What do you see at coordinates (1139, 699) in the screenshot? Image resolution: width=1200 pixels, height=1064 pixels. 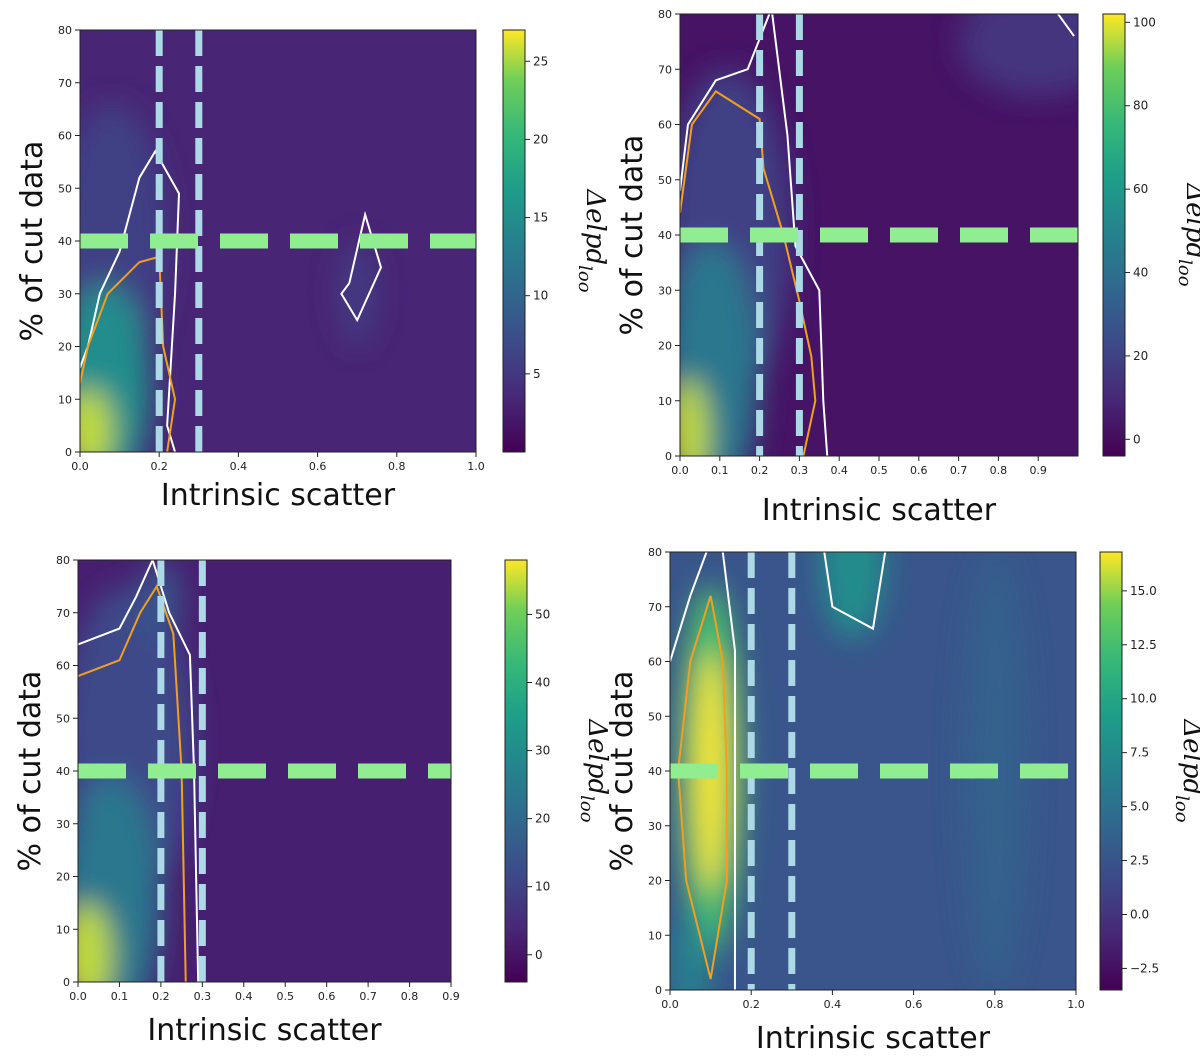 I see `colorbar-tick: 10.0` at bounding box center [1139, 699].